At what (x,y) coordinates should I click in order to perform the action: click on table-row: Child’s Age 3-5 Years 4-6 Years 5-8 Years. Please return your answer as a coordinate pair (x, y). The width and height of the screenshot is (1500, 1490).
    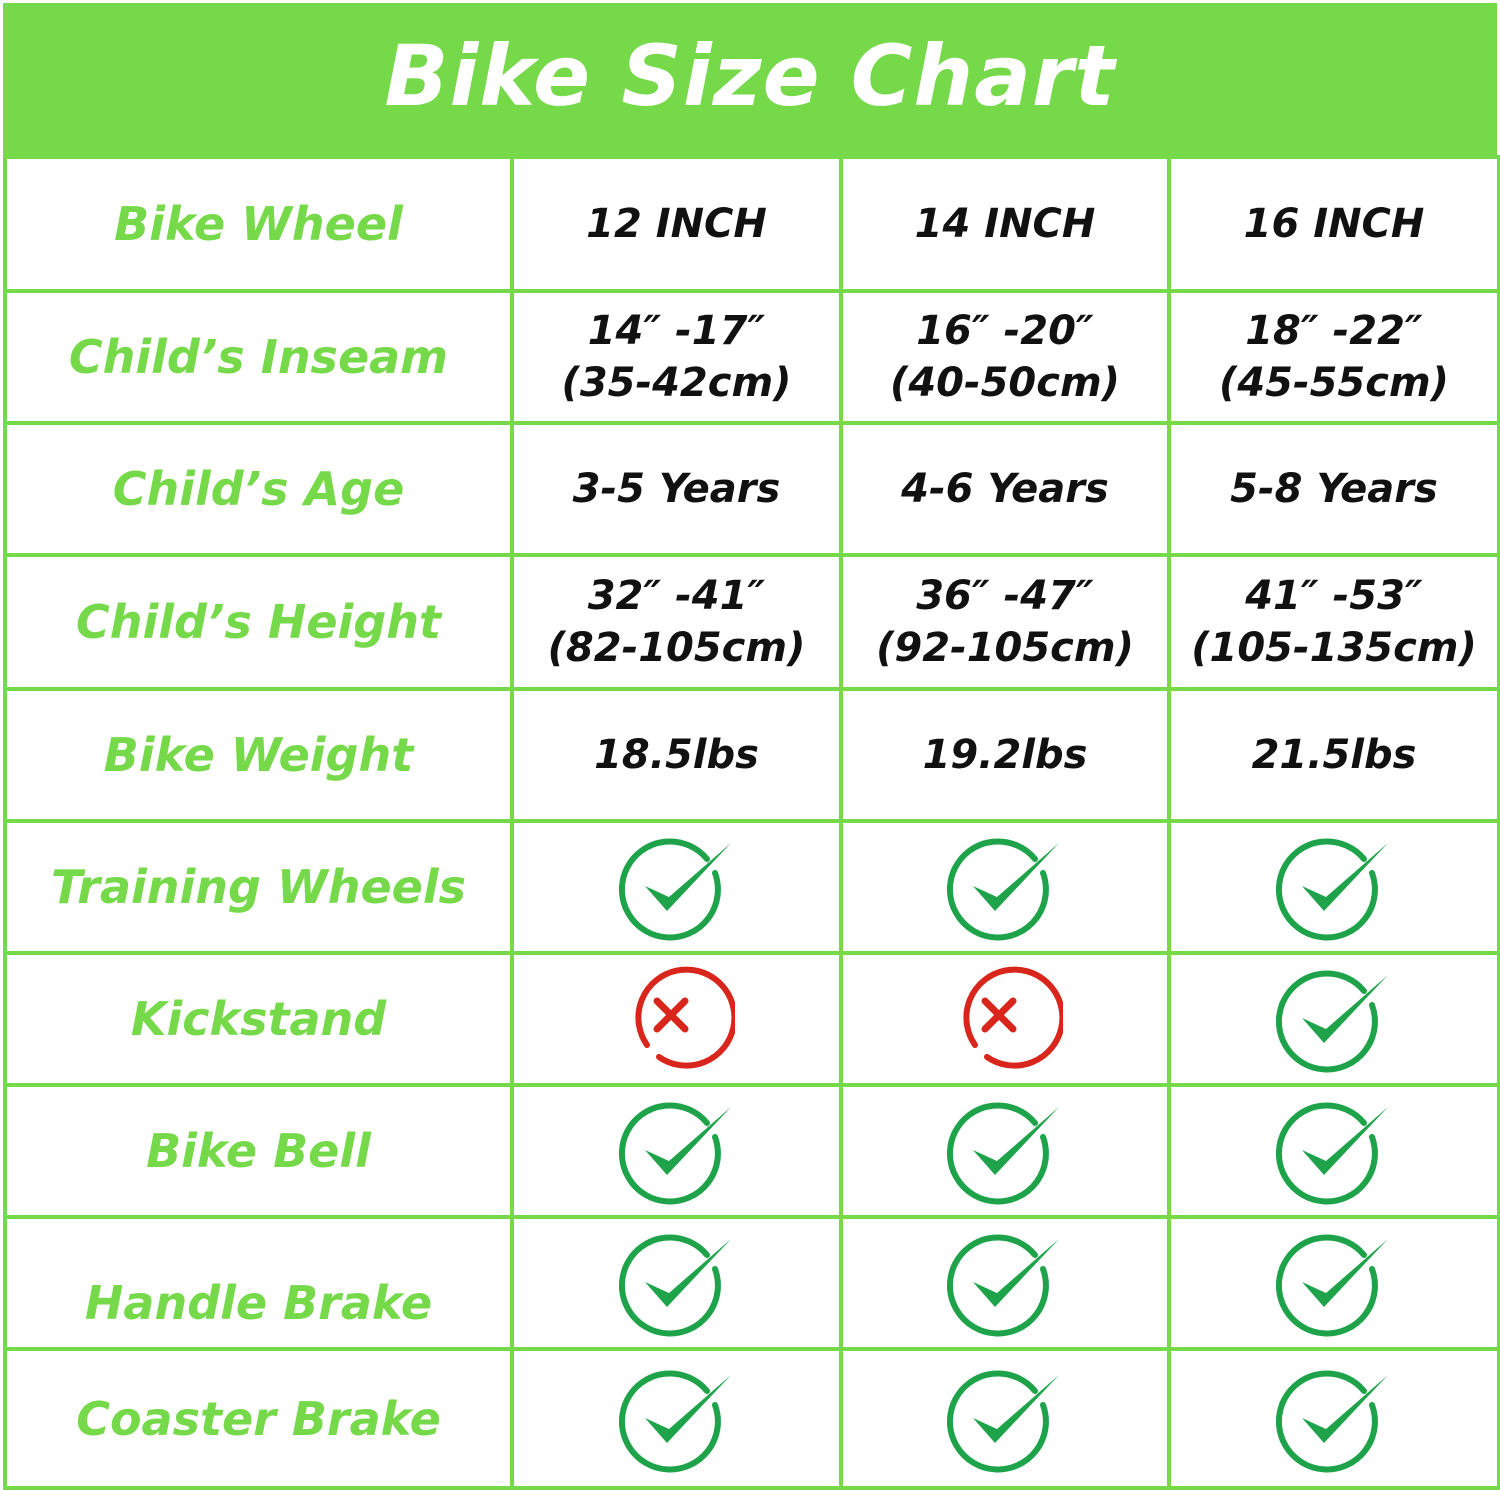
    Looking at the image, I should click on (751, 489).